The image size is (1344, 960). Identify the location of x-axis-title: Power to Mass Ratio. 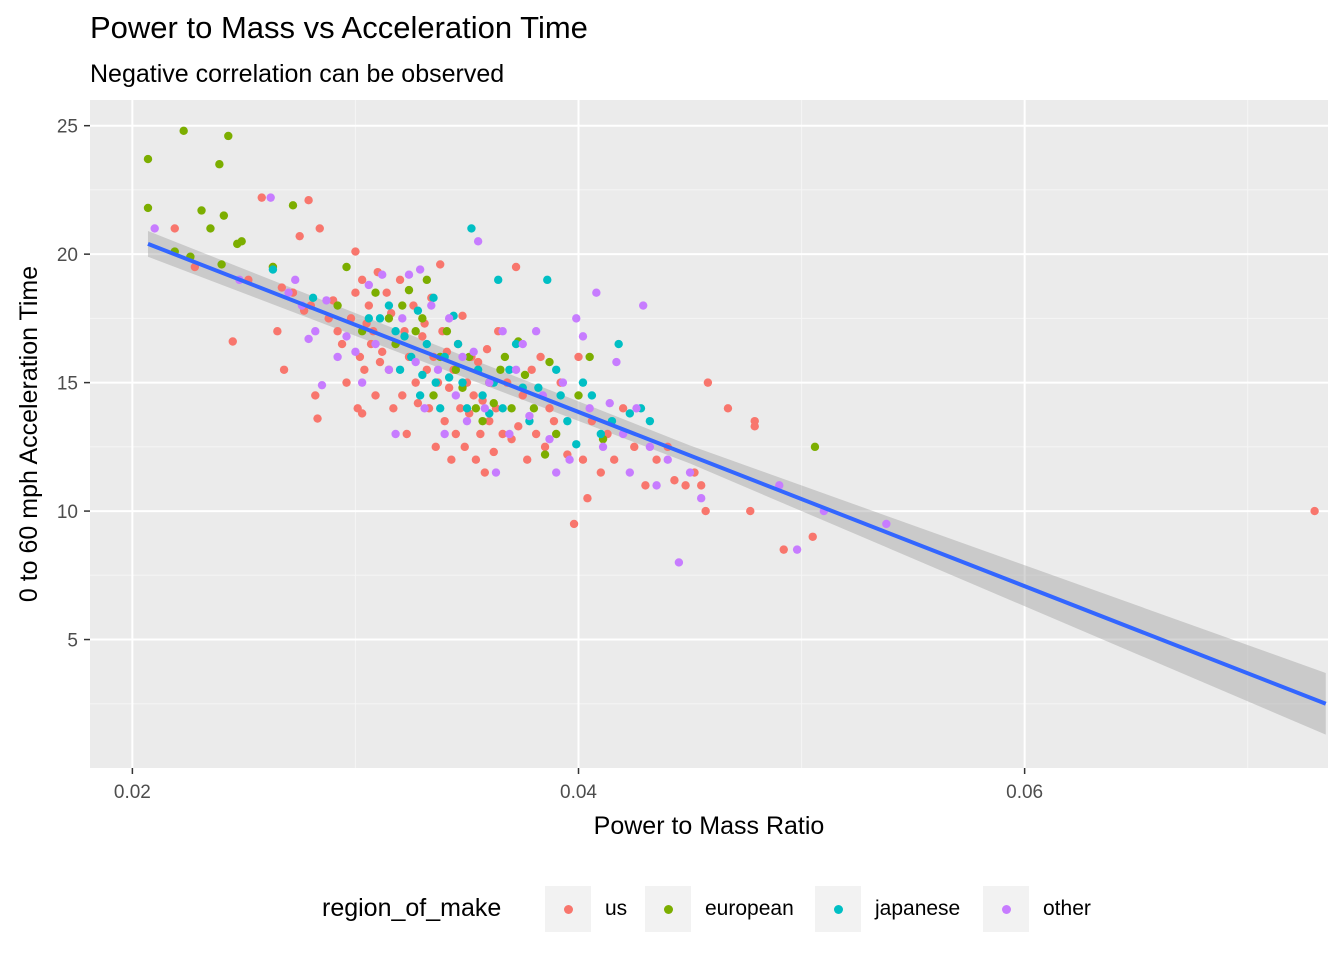
(709, 826).